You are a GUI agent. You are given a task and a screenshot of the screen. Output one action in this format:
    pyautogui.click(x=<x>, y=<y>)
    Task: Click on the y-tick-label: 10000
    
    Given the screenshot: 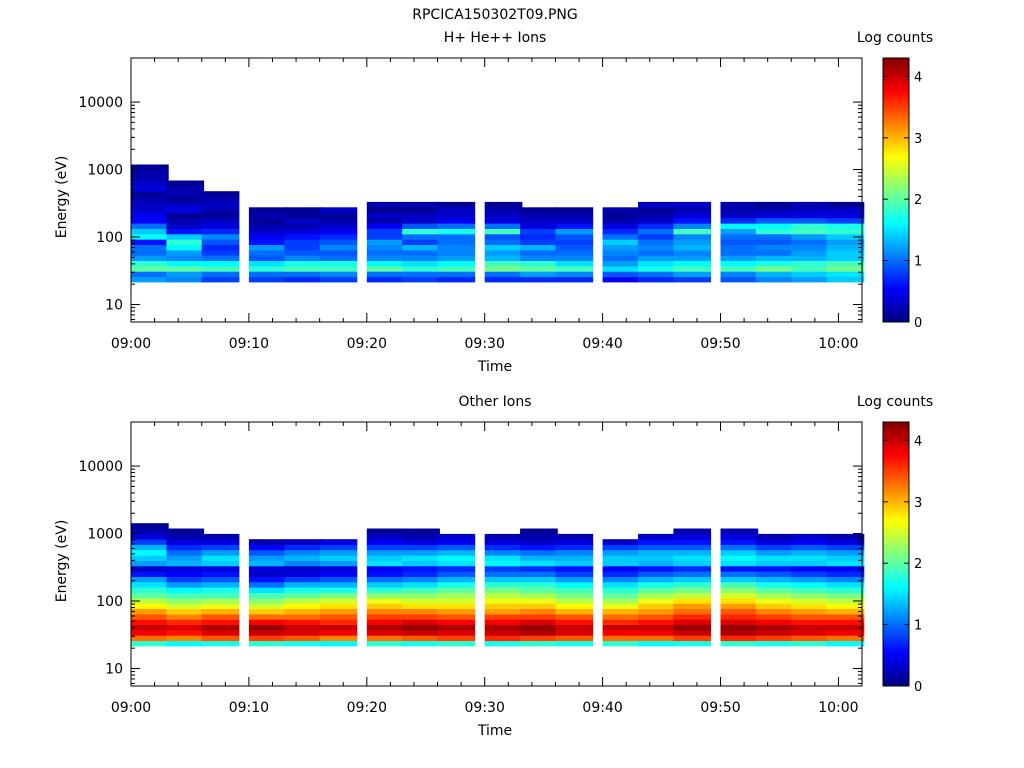 What is the action you would take?
    pyautogui.click(x=100, y=103)
    